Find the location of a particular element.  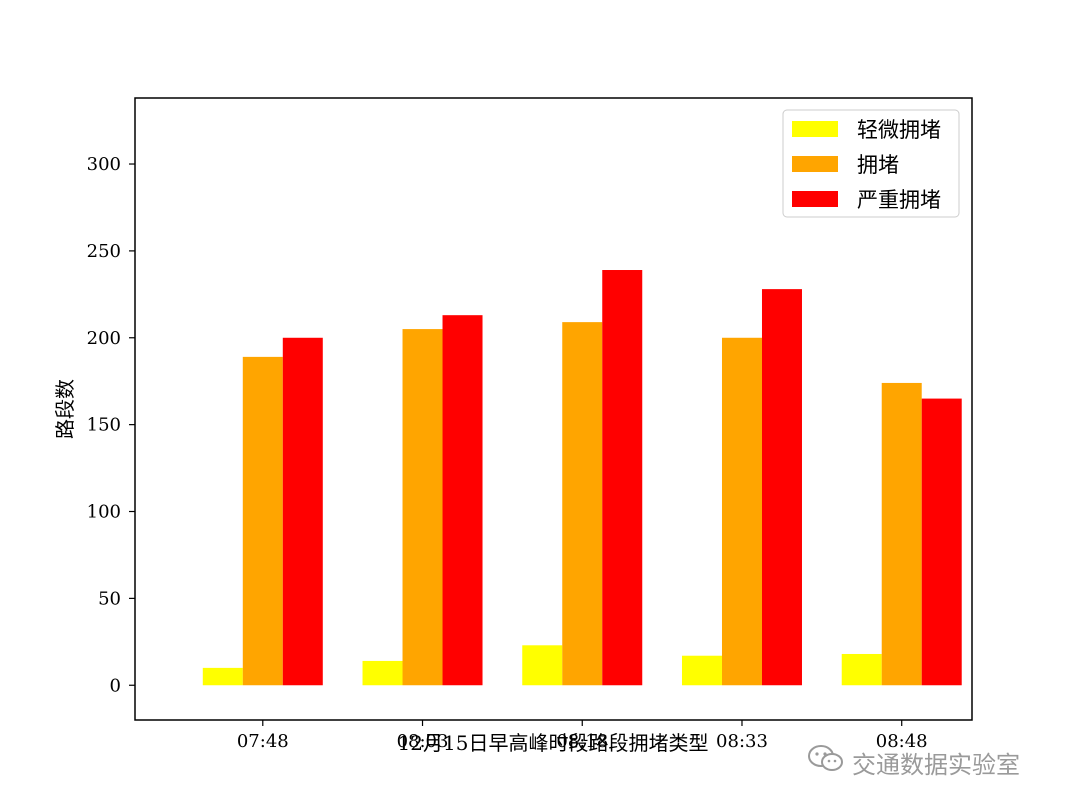

y-tick-label: 200 is located at coordinates (104, 338).